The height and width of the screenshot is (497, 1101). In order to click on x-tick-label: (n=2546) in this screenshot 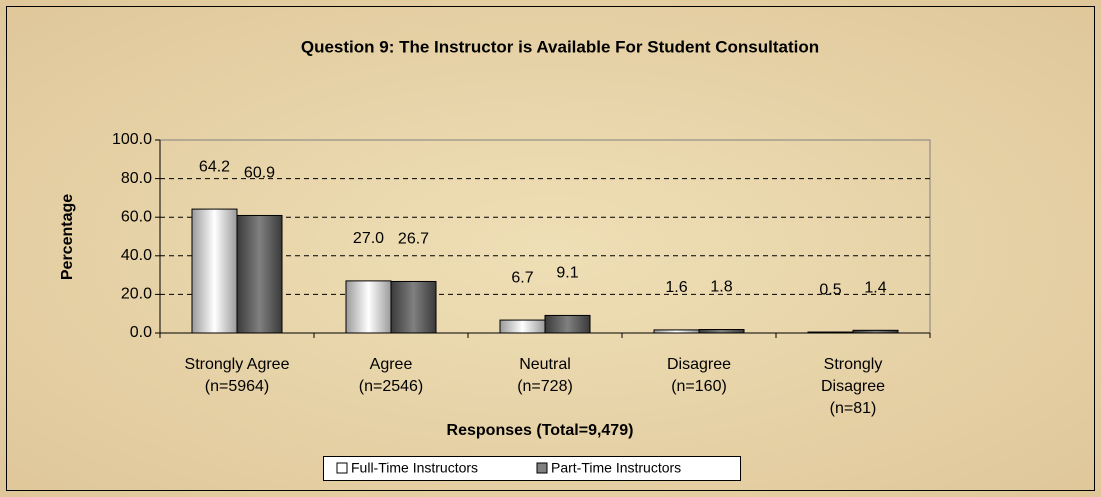, I will do `click(391, 386)`.